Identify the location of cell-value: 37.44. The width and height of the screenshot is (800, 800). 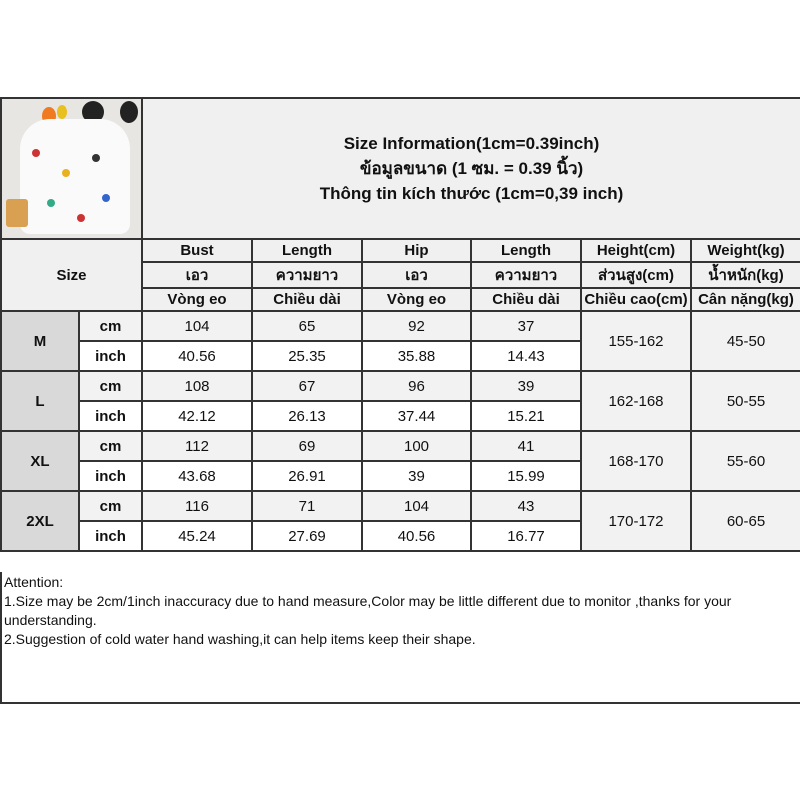
(416, 416).